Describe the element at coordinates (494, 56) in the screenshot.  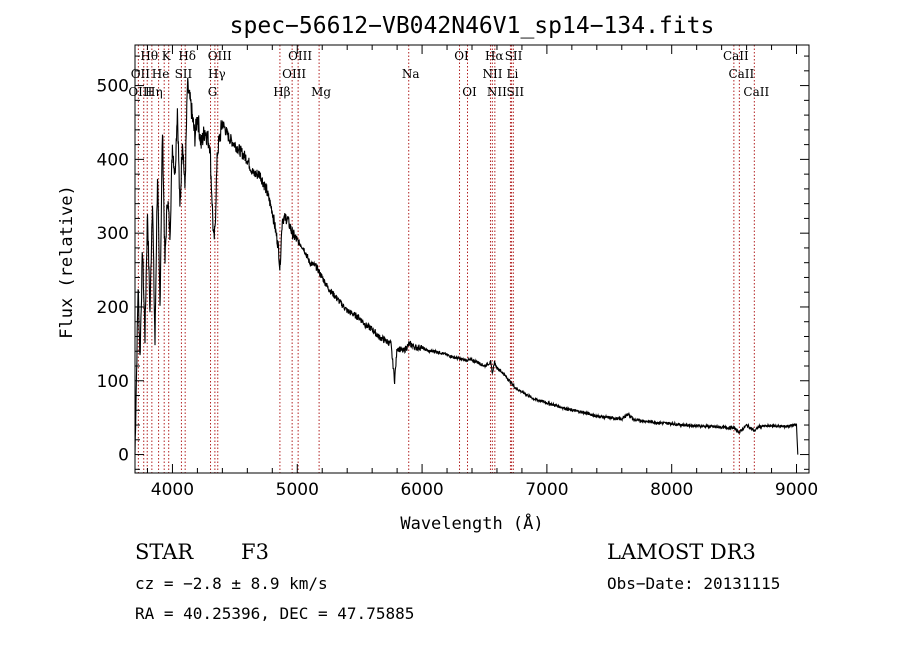
I see `line-label-6: Hα` at that location.